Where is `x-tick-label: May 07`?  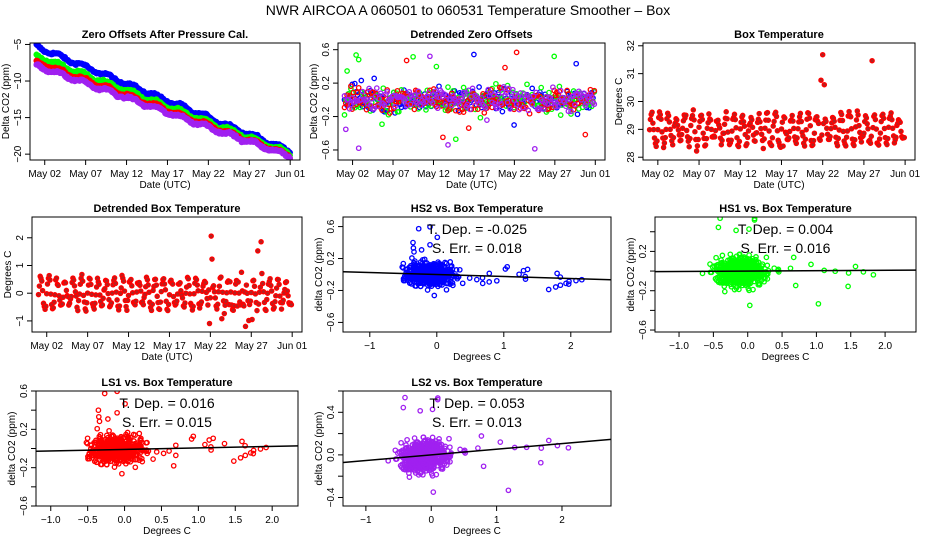
x-tick-label: May 07 is located at coordinates (699, 174).